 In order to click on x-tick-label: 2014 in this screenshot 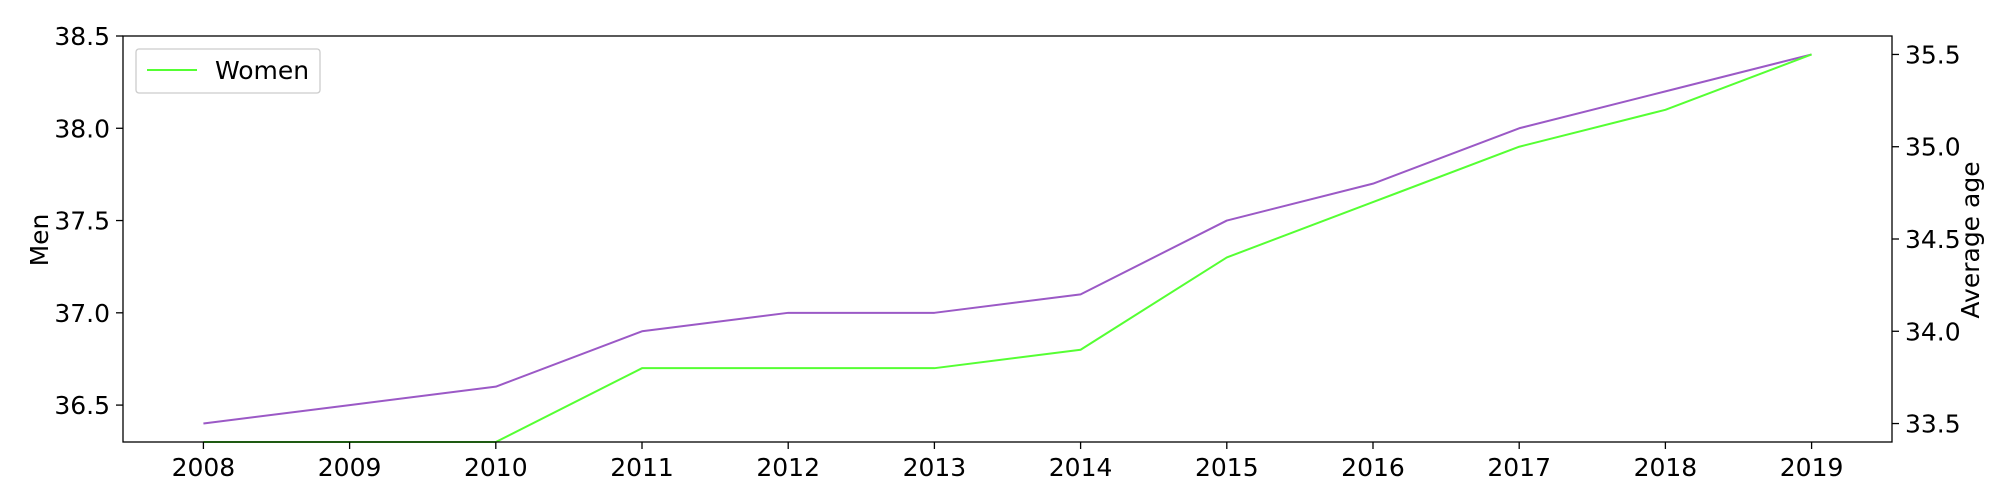, I will do `click(1081, 467)`.